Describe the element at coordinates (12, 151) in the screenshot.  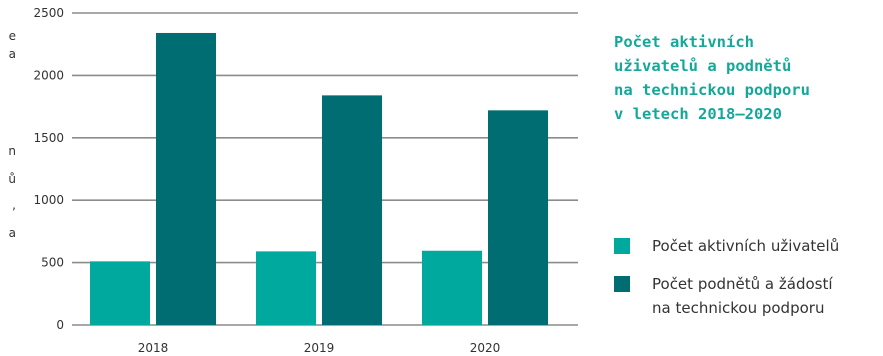
I see `edge-text-fragment: n` at that location.